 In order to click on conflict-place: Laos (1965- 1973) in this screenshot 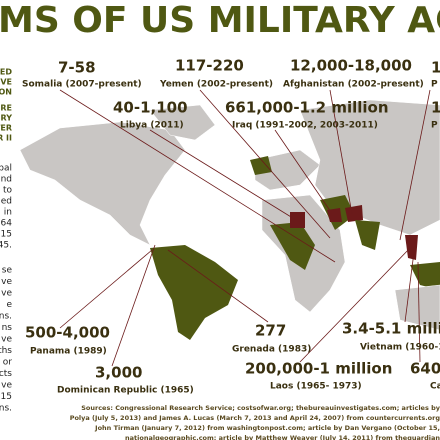, I will do `click(316, 387)`.